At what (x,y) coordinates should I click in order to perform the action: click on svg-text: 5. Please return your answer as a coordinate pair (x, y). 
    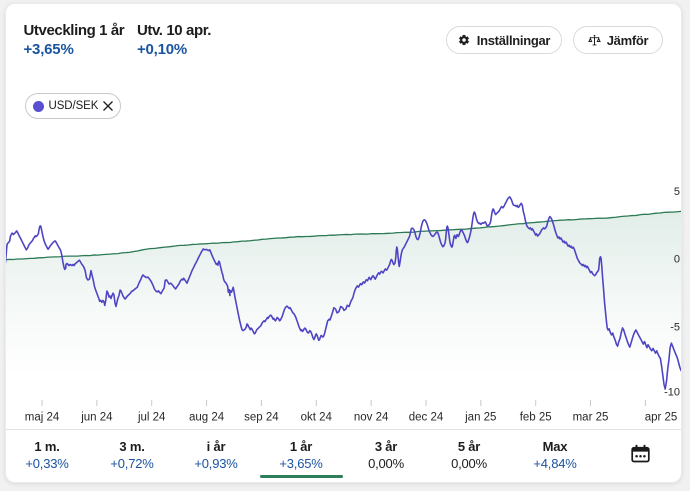
    Looking at the image, I should click on (677, 192).